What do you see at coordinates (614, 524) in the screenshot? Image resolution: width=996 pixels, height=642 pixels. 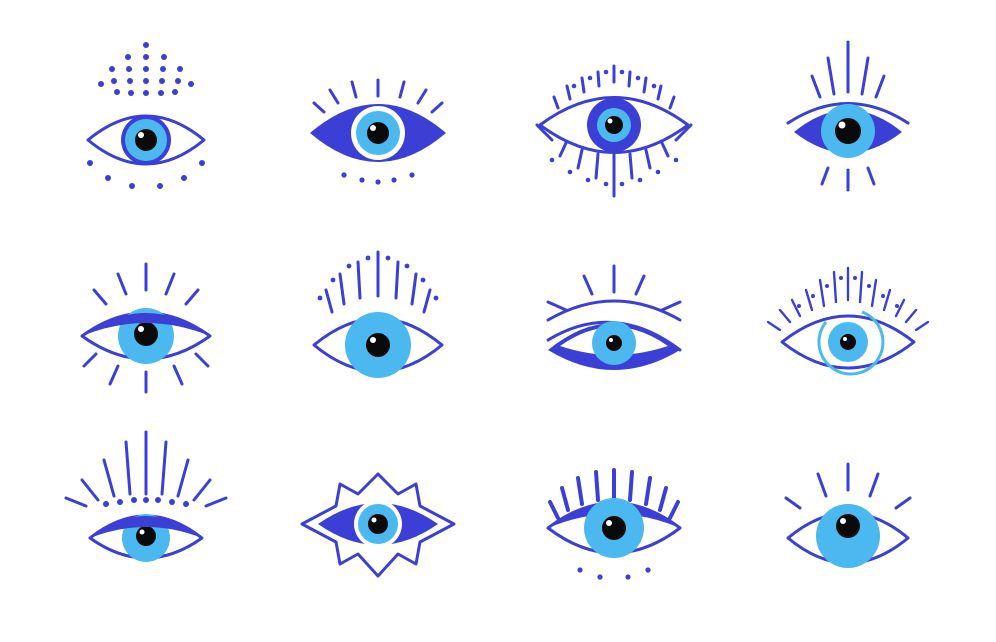 I see `eye-icon-bold-lashes` at bounding box center [614, 524].